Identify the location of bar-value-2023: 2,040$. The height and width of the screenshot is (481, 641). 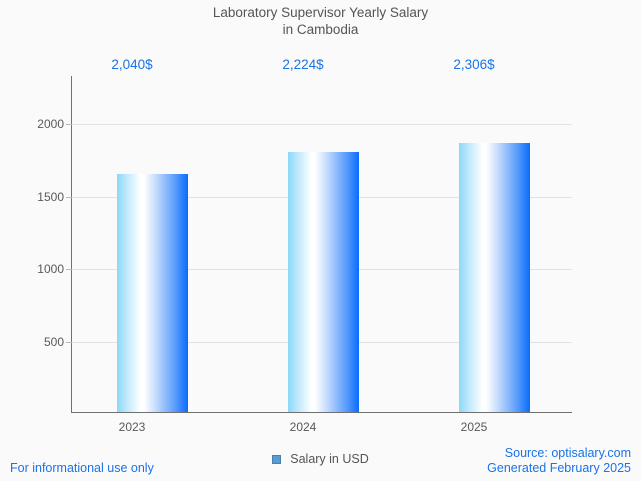
(132, 64).